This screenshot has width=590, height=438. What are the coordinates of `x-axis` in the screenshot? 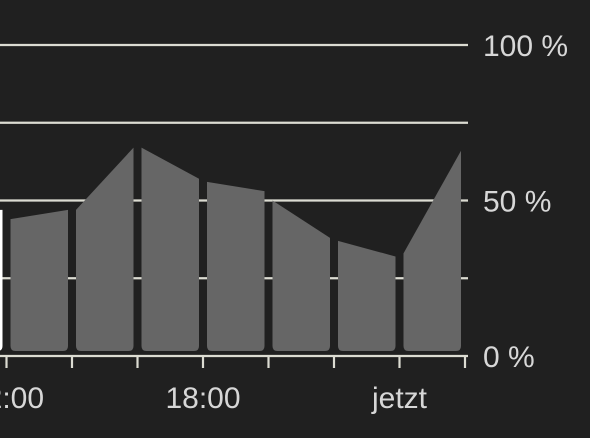 It's located at (234, 361).